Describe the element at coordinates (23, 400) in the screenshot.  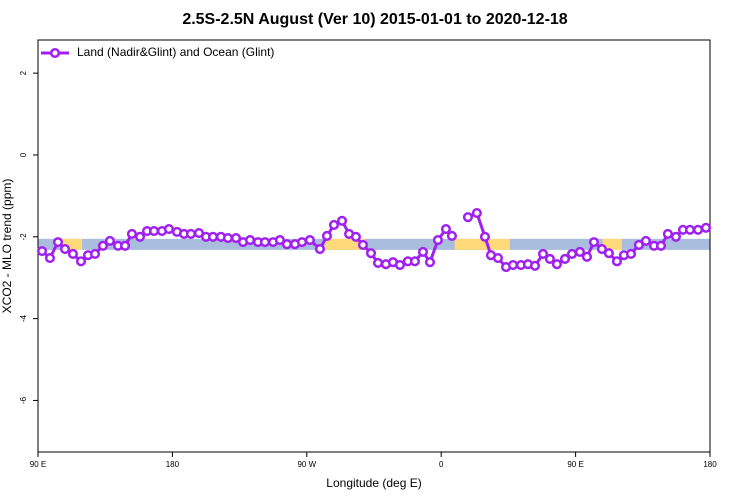
I see `y-tick-label: -6` at that location.